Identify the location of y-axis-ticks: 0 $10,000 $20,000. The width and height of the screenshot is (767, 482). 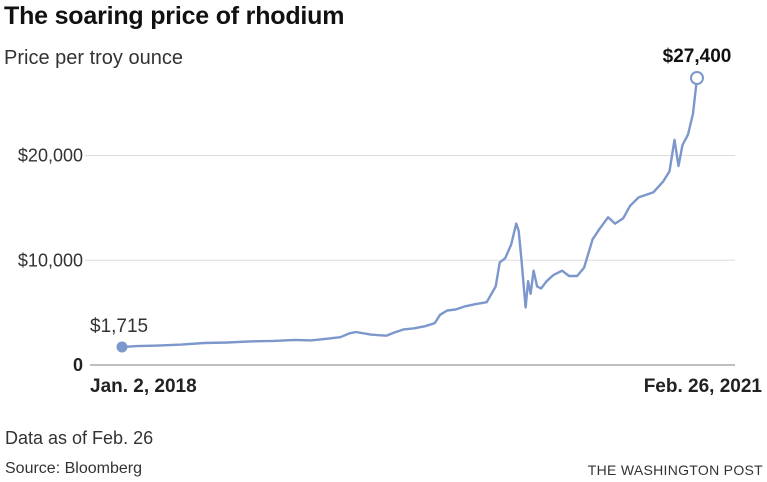
(50, 260).